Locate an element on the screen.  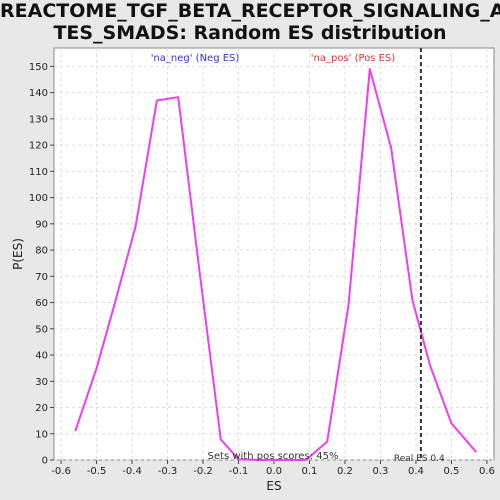
y-tick-label: 20 is located at coordinates (41, 408).